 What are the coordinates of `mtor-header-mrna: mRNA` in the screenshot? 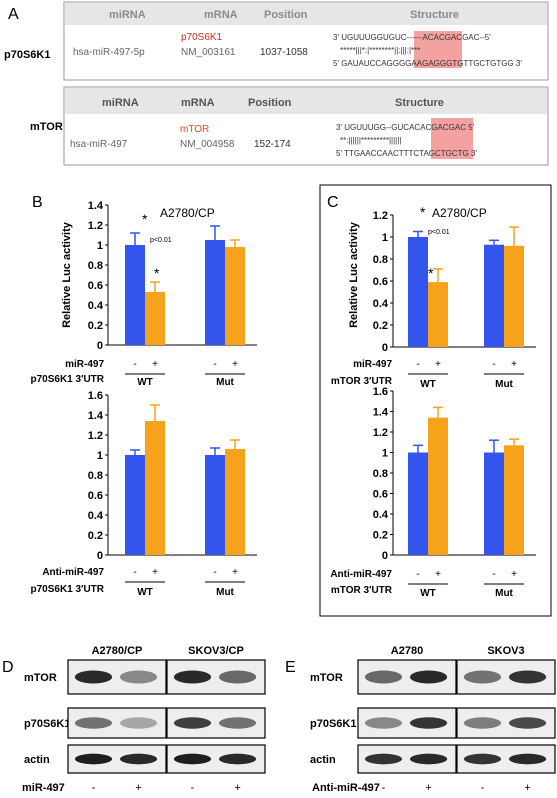 It's located at (198, 103).